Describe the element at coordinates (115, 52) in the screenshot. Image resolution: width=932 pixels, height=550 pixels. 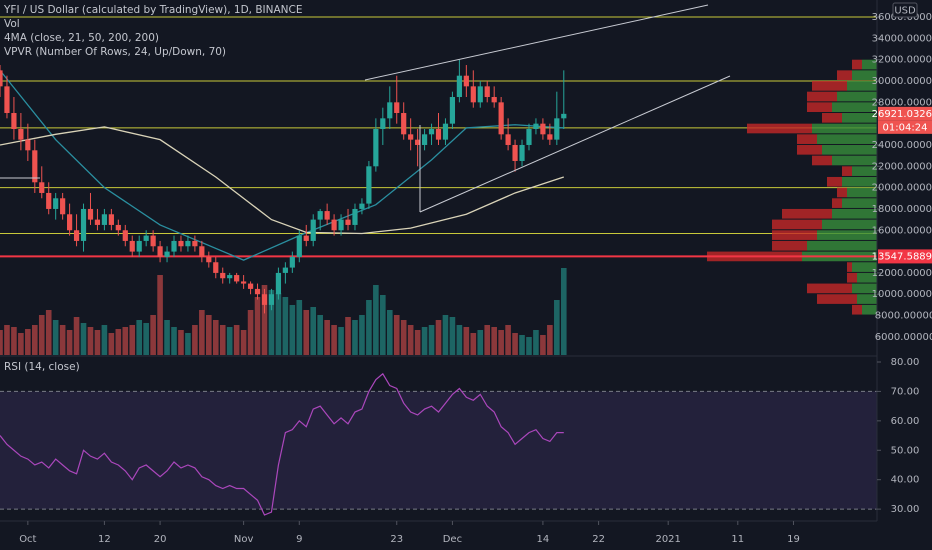
I see `vpvr-legend: VPVR (Number Of Rows, 24, Up/Down, 70)` at that location.